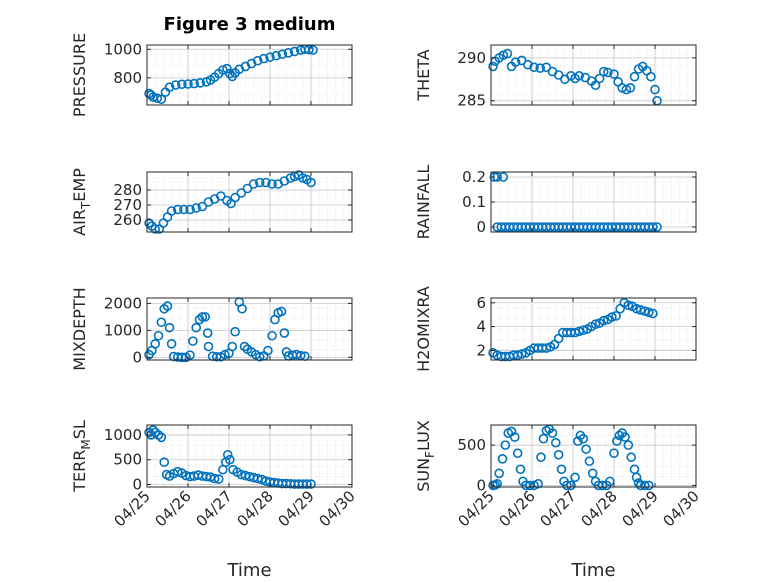 The width and height of the screenshot is (778, 583). What do you see at coordinates (481, 350) in the screenshot?
I see `y-tick-label: 2` at bounding box center [481, 350].